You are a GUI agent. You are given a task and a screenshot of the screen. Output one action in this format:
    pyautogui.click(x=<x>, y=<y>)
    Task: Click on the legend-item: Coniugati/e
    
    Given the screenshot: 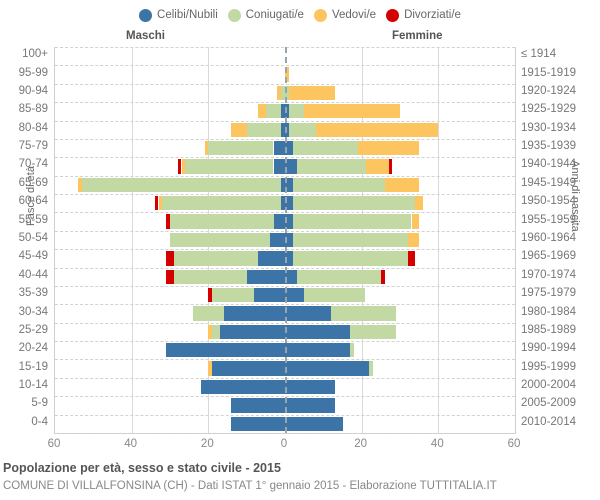 What is the action you would take?
    pyautogui.click(x=265, y=15)
    